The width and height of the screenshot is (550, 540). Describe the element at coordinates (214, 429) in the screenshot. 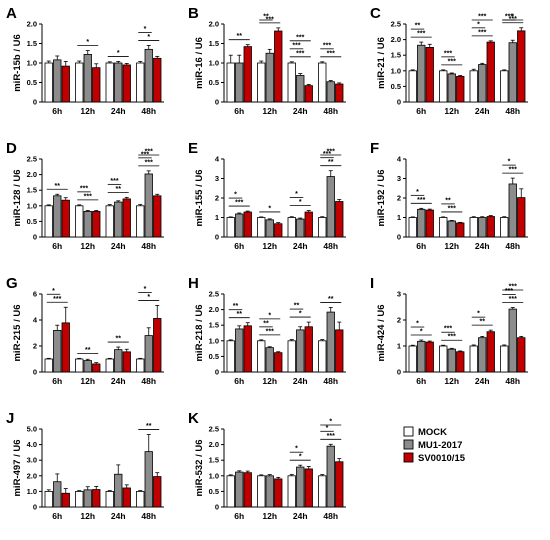

I see `y-tick-label: 2.5` at that location.